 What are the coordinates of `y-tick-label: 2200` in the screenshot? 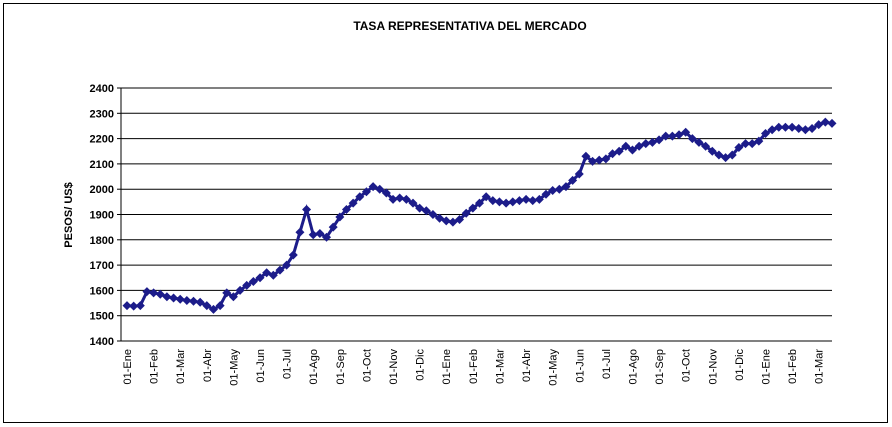 It's located at (102, 140).